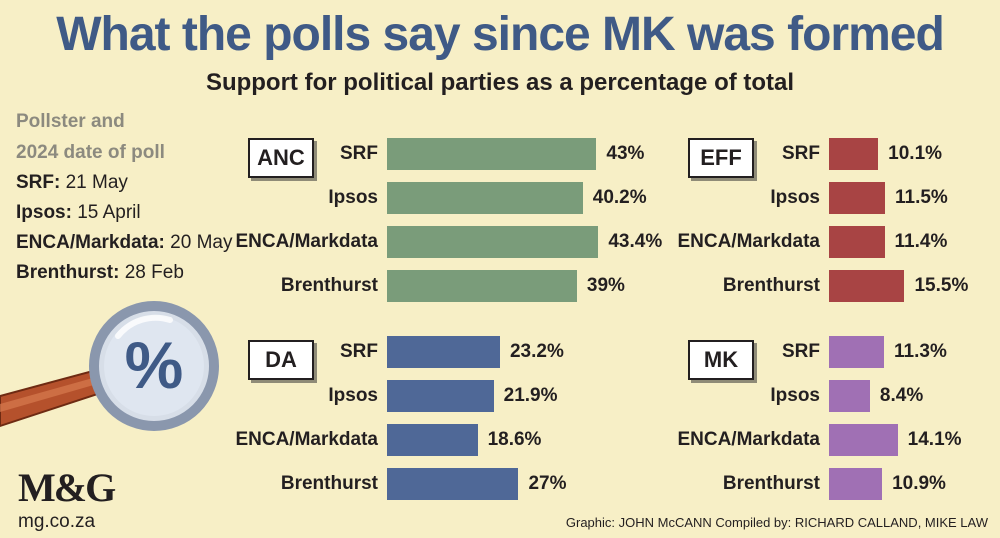 This screenshot has height=538, width=1000. I want to click on pollster-label-anc-srf: SRF, so click(359, 153).